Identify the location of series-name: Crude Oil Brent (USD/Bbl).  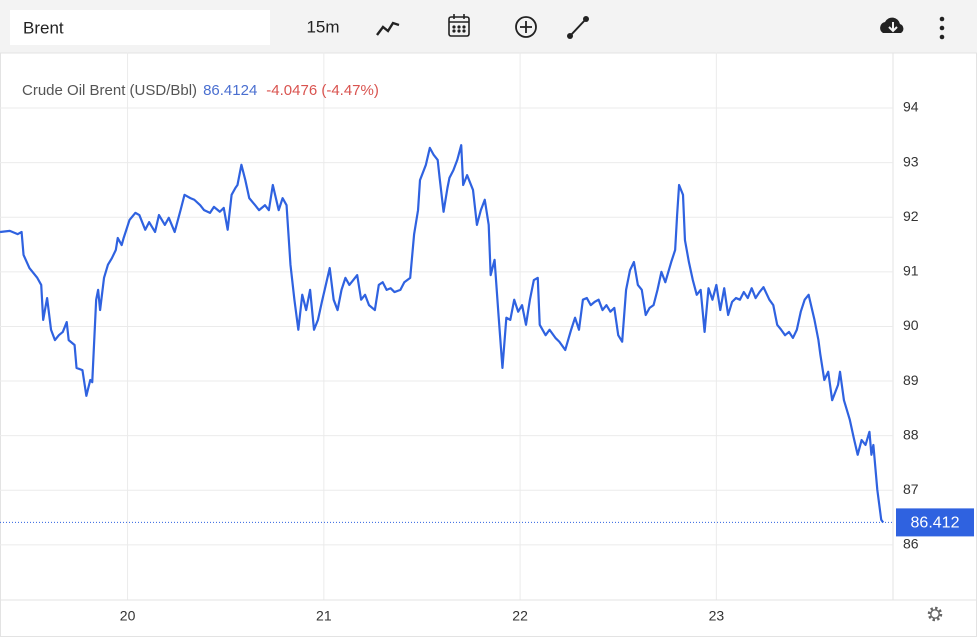
(109, 90).